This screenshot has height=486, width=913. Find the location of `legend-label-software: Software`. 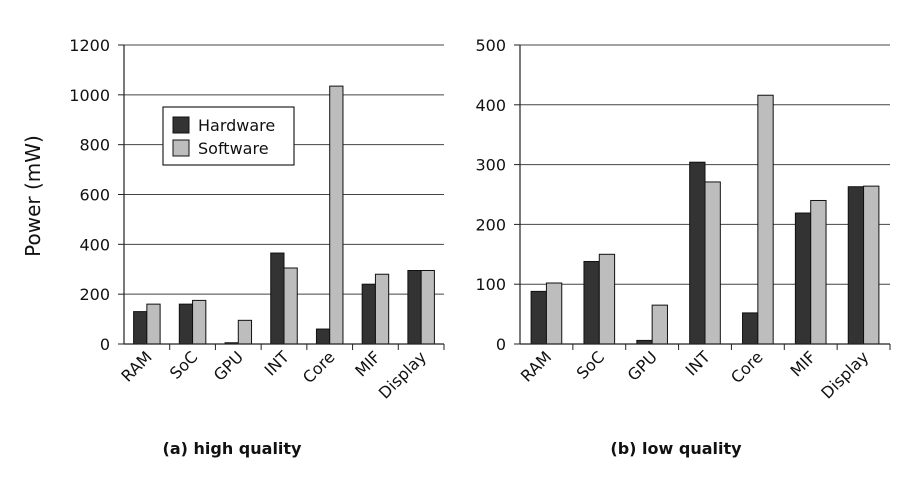

legend-label-software: Software is located at coordinates (233, 148).